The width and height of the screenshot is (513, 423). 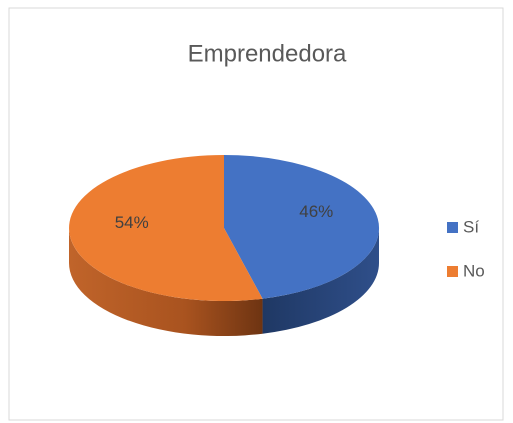 I want to click on data-label: 46%, so click(x=316, y=211).